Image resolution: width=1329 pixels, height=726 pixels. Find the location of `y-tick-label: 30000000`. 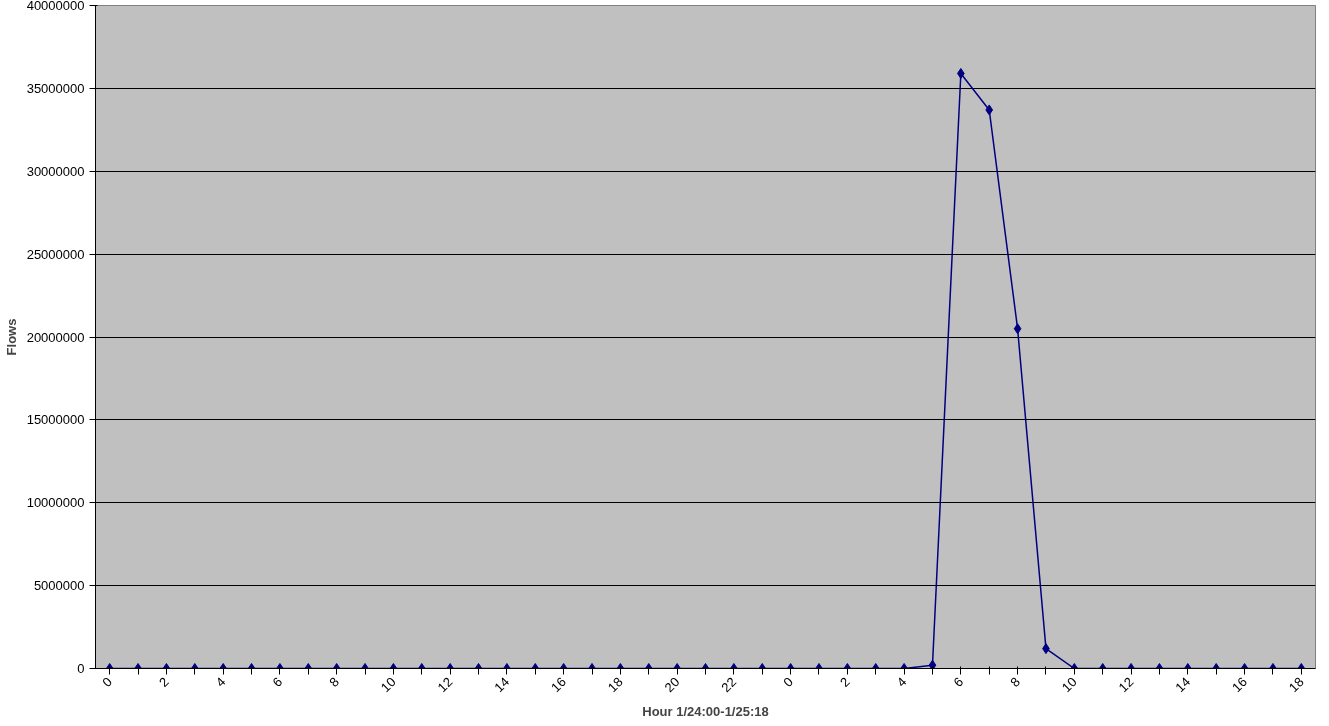

y-tick-label: 30000000 is located at coordinates (55, 171).